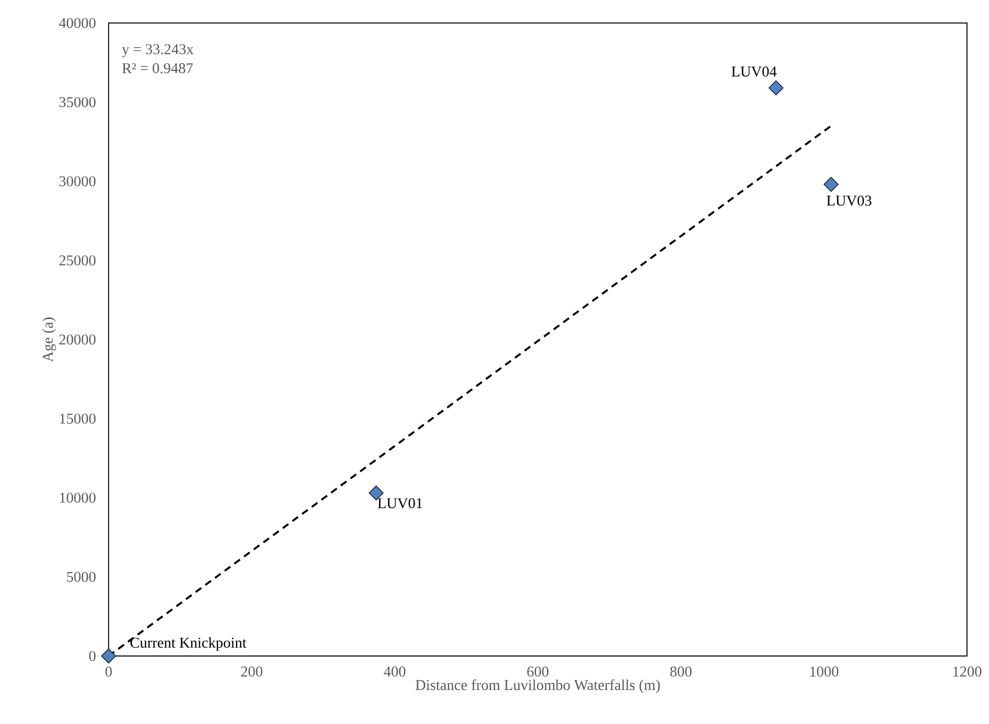 The image size is (989, 724). What do you see at coordinates (108, 671) in the screenshot?
I see `x-tick-label: 0` at bounding box center [108, 671].